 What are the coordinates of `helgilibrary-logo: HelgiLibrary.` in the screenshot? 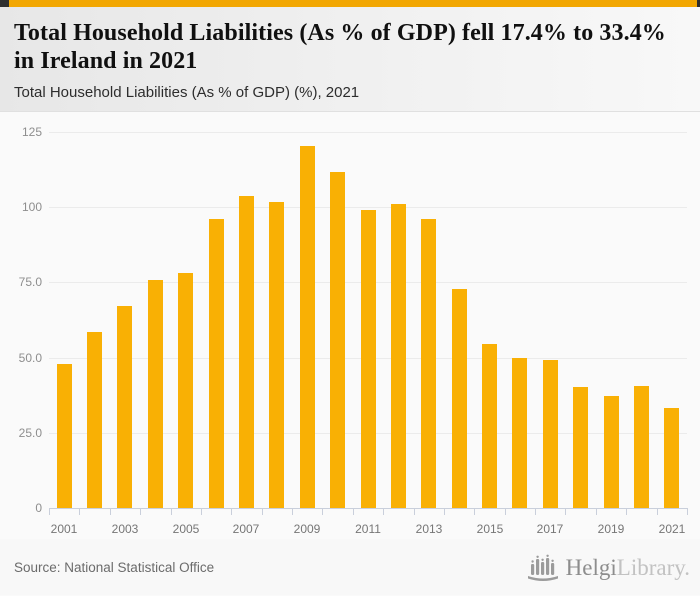 It's located at (608, 567).